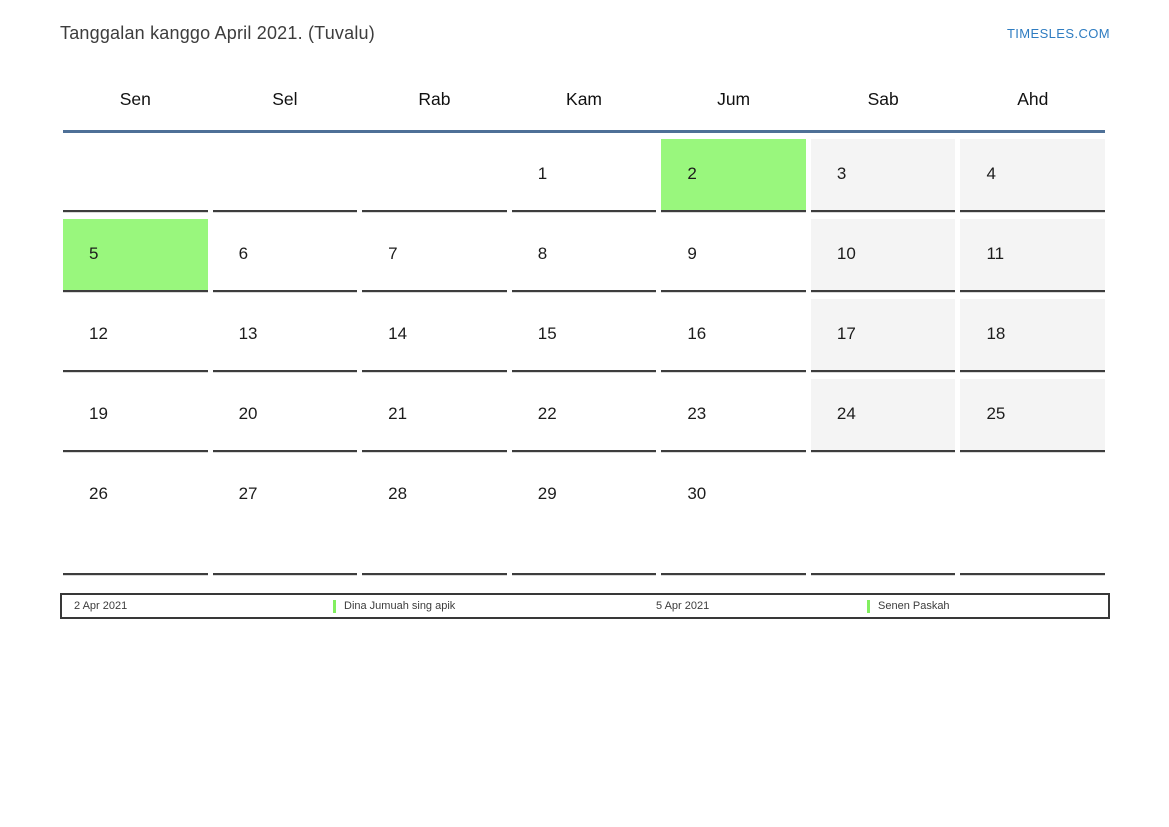  I want to click on day-cell: 20, so click(285, 415).